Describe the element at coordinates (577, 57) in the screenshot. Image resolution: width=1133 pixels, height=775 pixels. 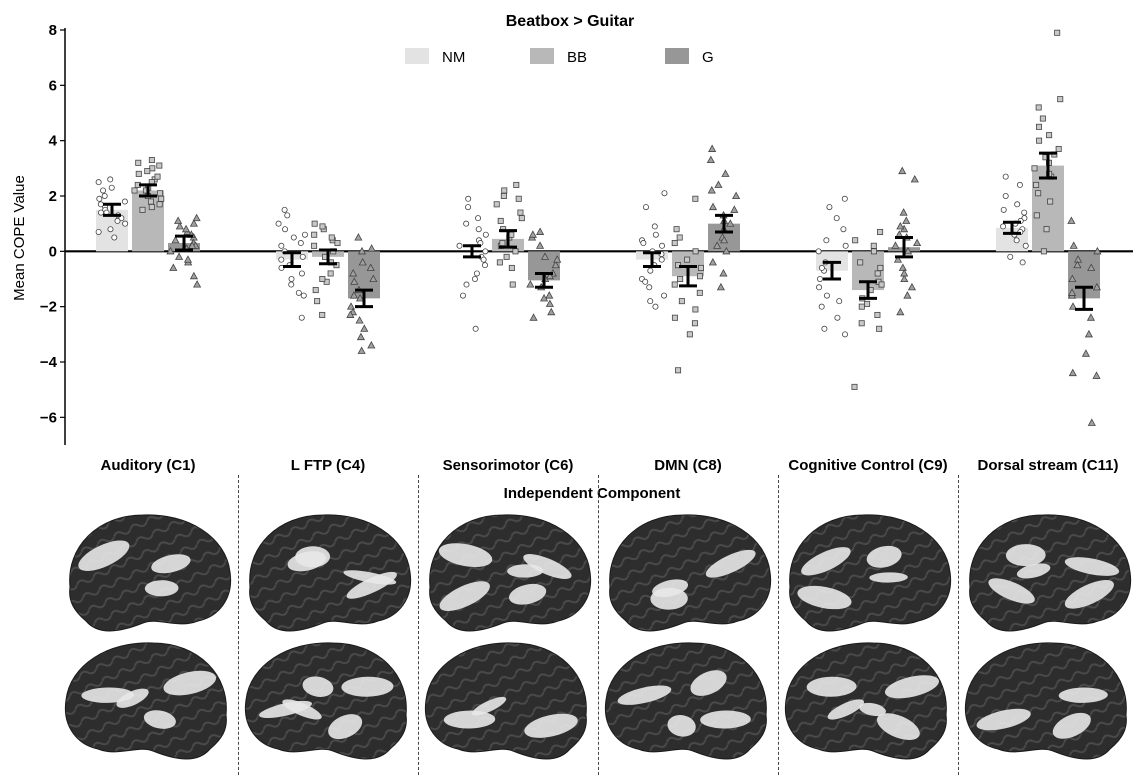
I see `legend-label-bb: BB` at that location.